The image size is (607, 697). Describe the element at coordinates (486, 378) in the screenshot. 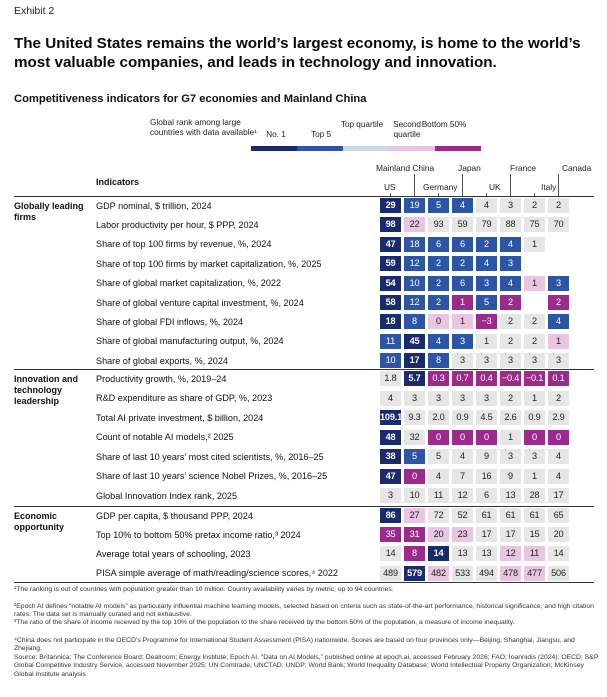

I see `value-cell: 0.4` at that location.